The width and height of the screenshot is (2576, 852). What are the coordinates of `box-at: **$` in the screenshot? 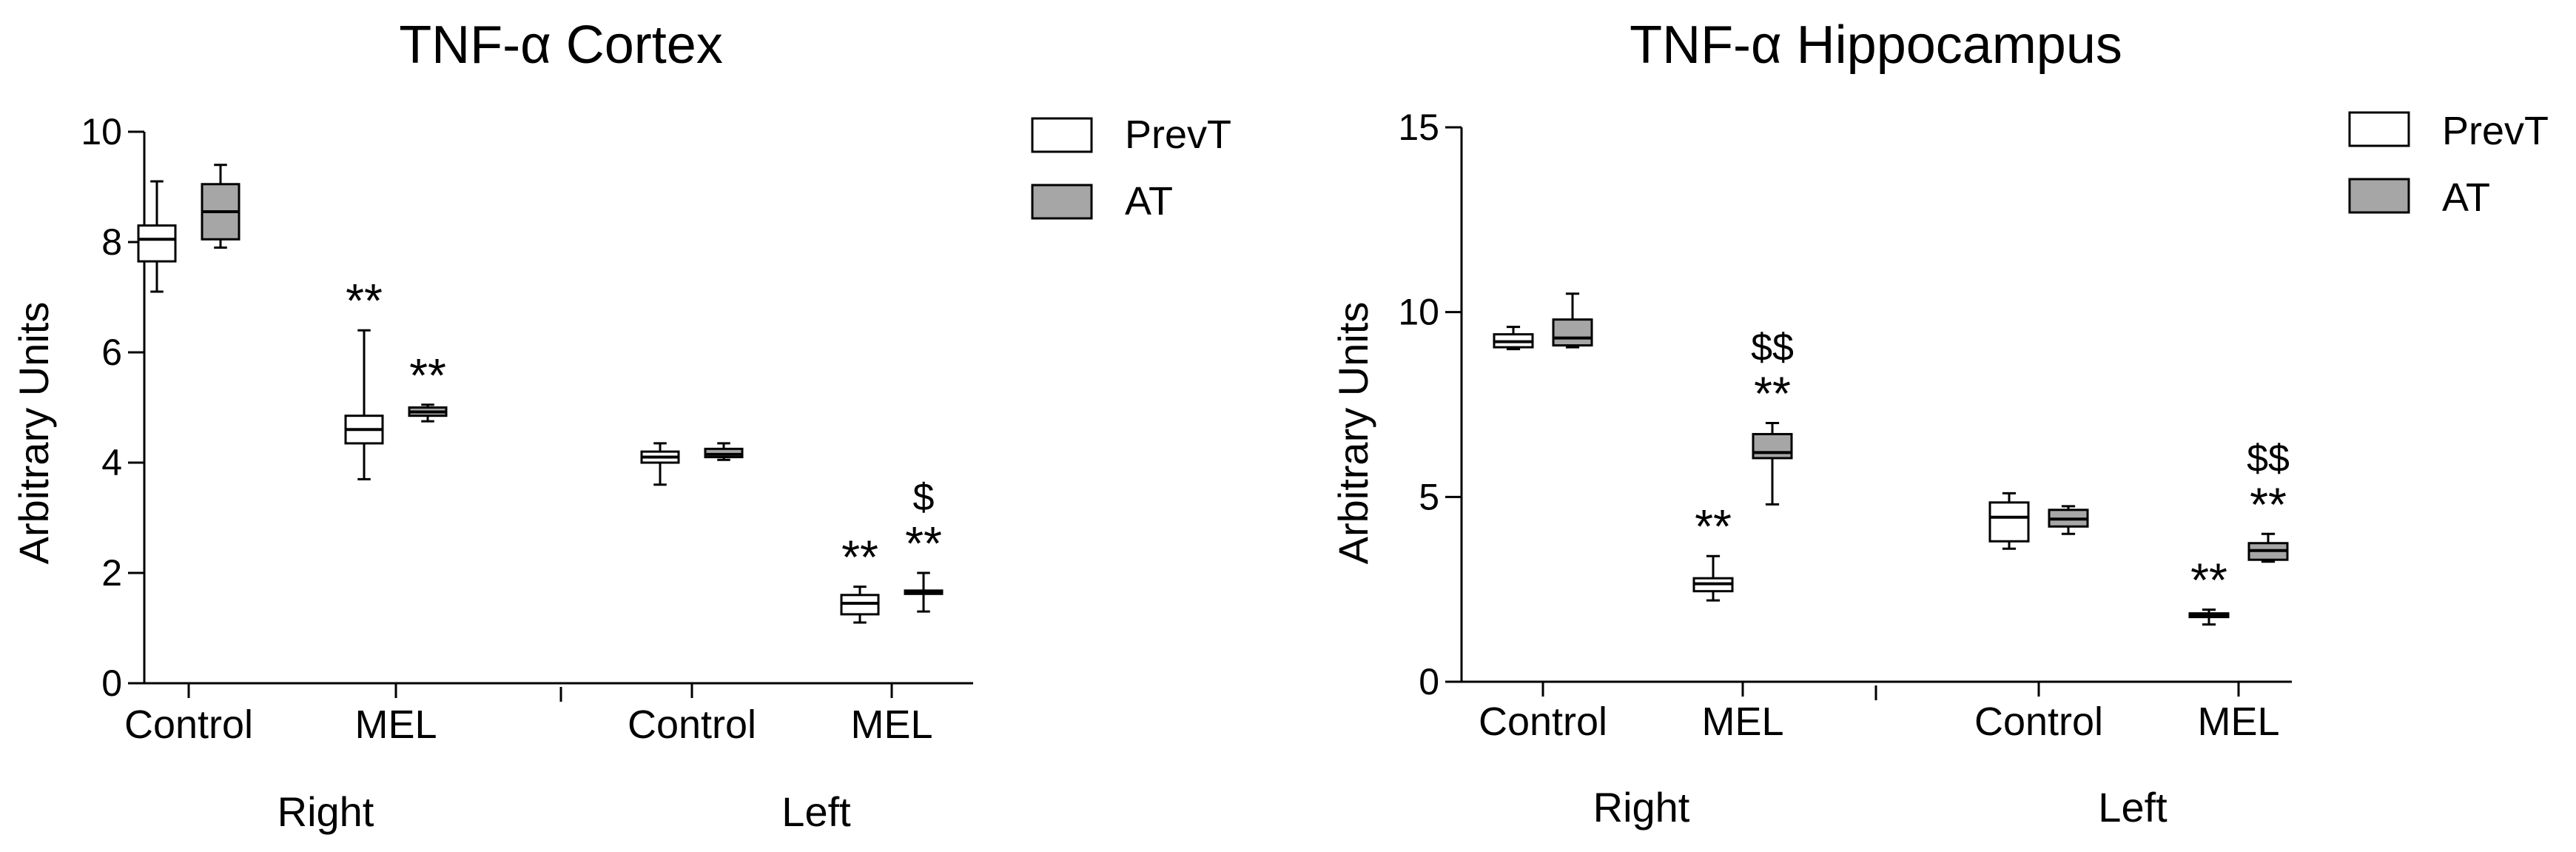 It's located at (924, 544).